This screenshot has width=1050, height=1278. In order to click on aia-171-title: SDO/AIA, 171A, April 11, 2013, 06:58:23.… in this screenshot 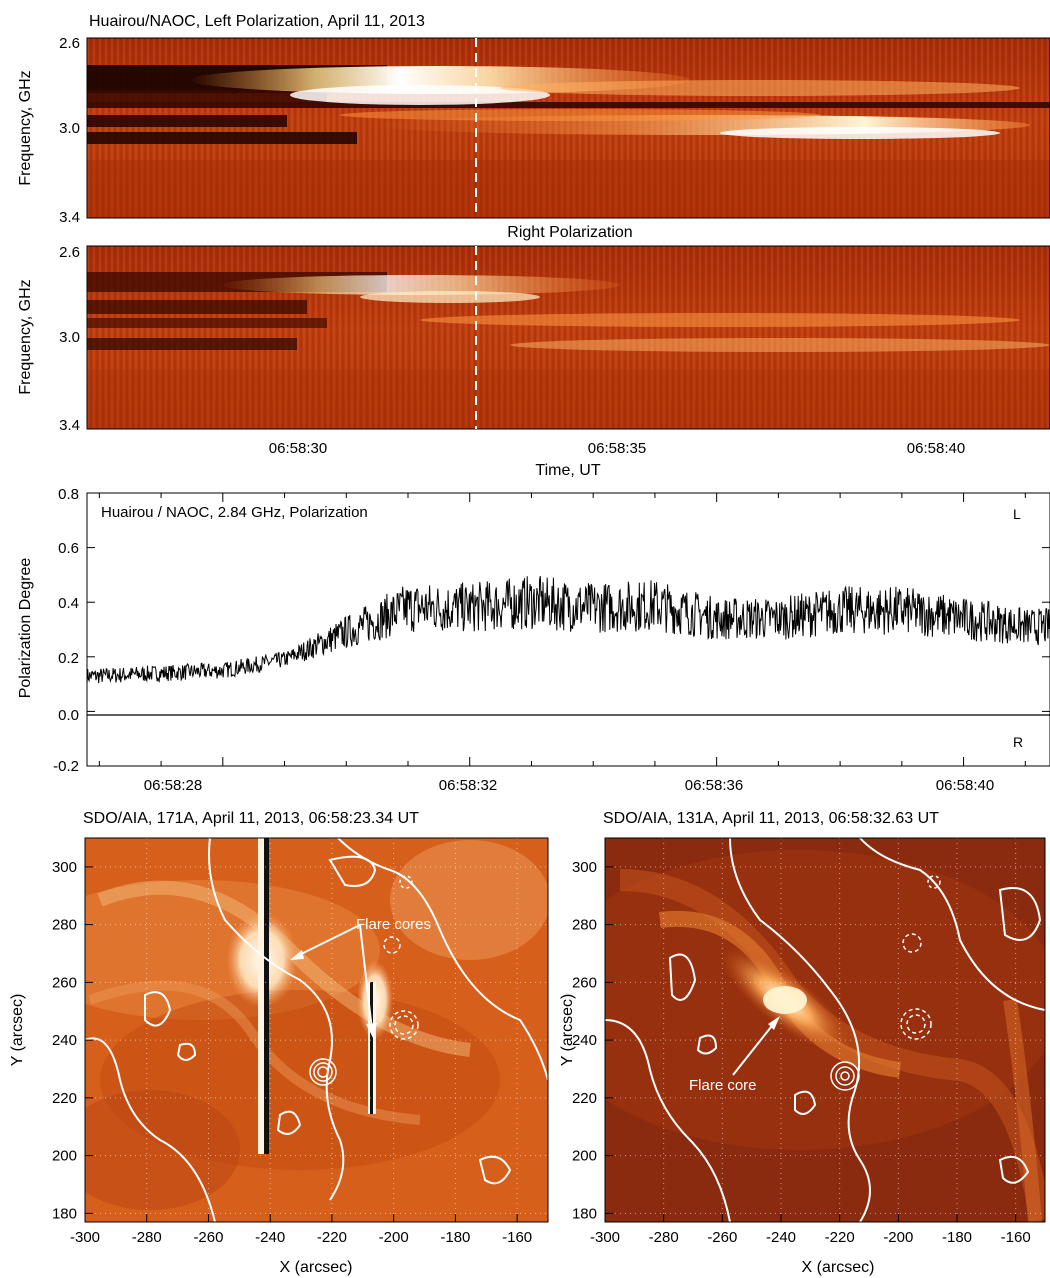, I will do `click(251, 818)`.